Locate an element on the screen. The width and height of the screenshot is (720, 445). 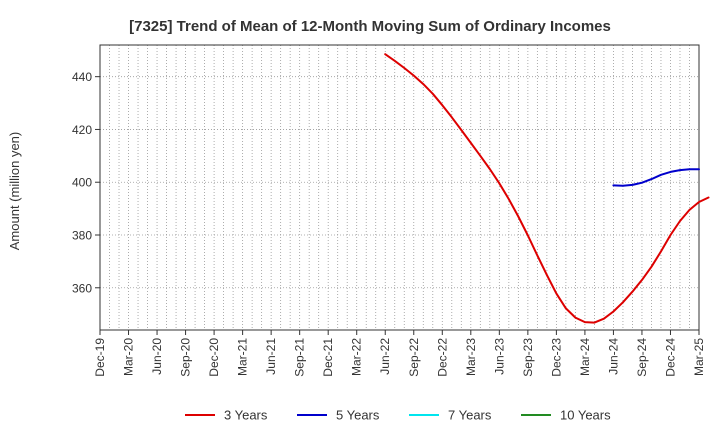
x-tick-label: Sep-23 is located at coordinates (528, 357).